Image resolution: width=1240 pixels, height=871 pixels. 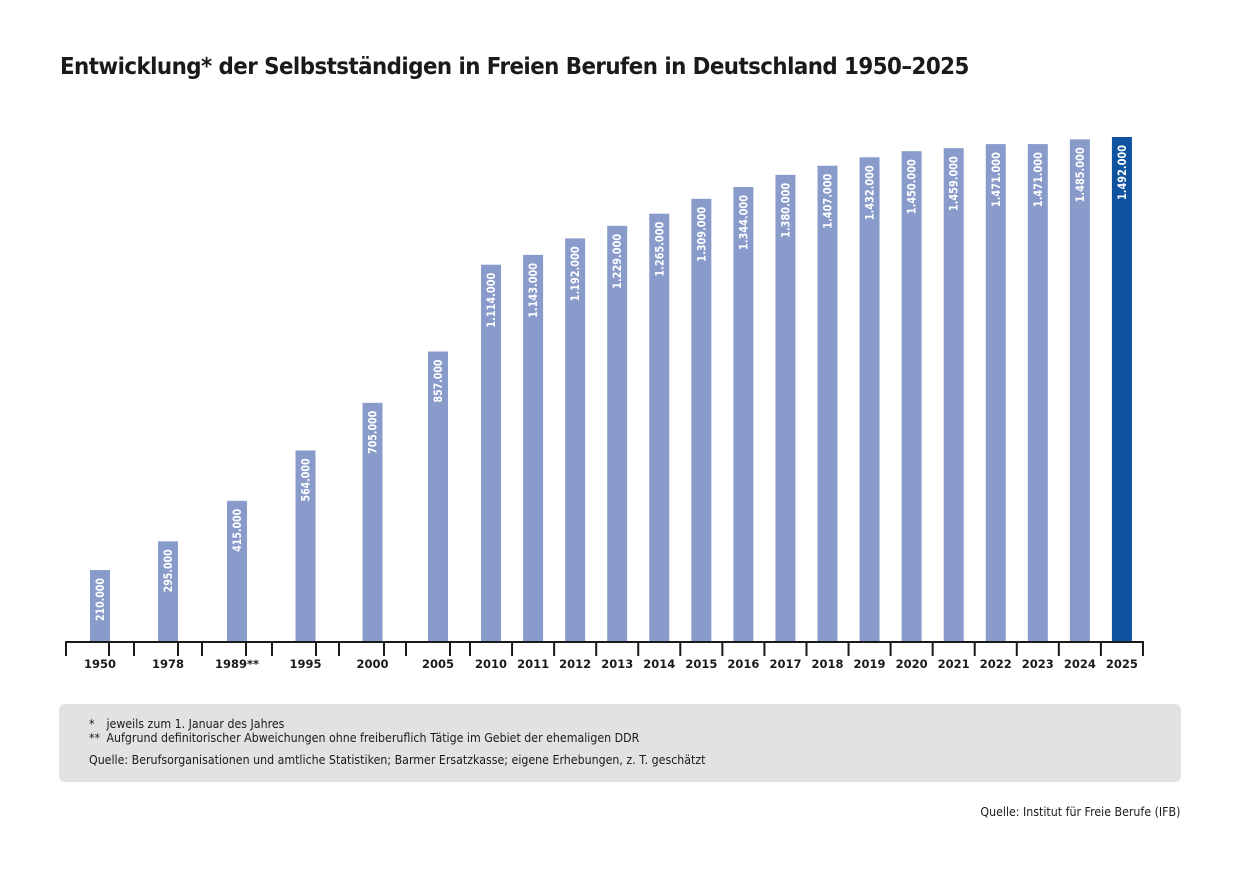 I want to click on x-tick-label: 2012, so click(x=575, y=664).